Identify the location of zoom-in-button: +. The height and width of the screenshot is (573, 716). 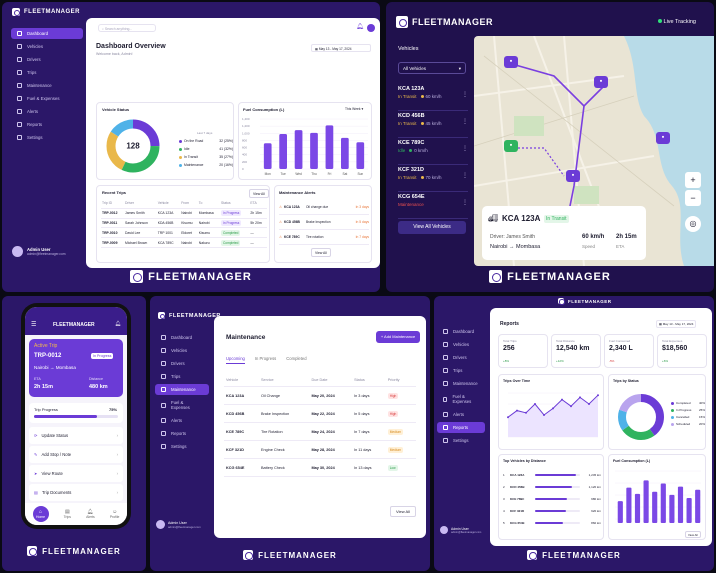
(693, 180).